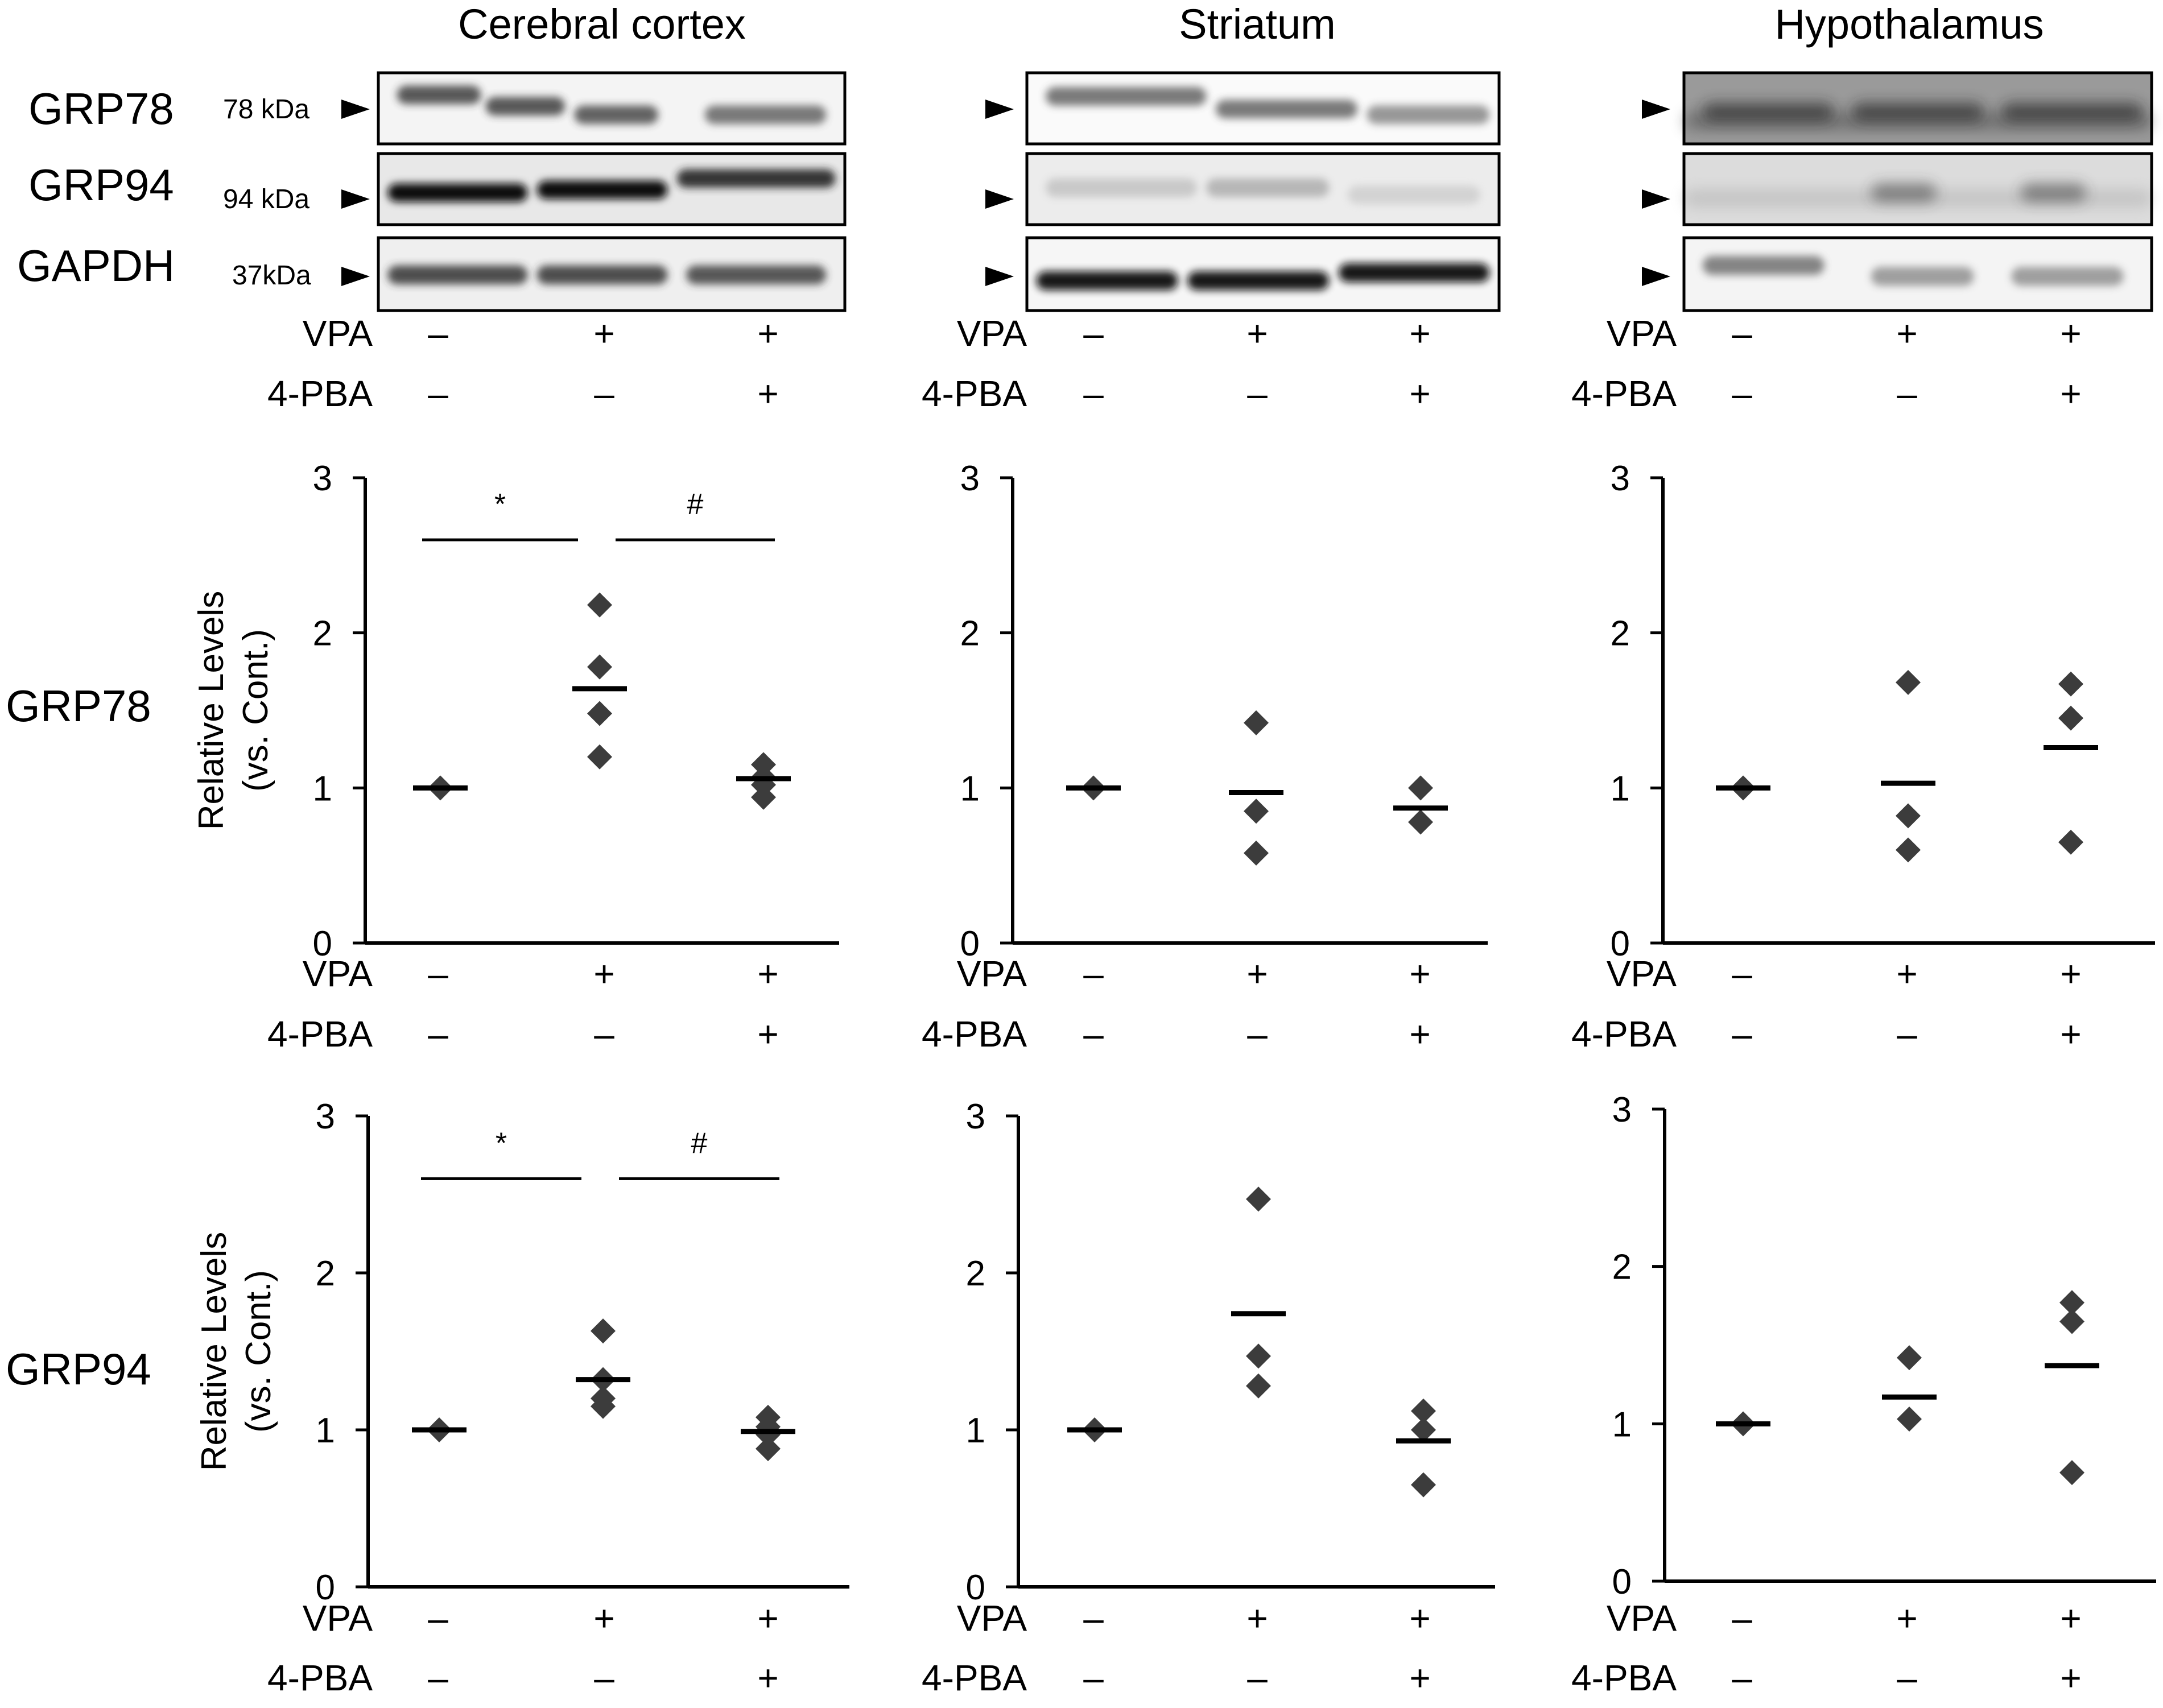  Describe the element at coordinates (602, 24) in the screenshot. I see `region-title: Cerebral cortex` at that location.